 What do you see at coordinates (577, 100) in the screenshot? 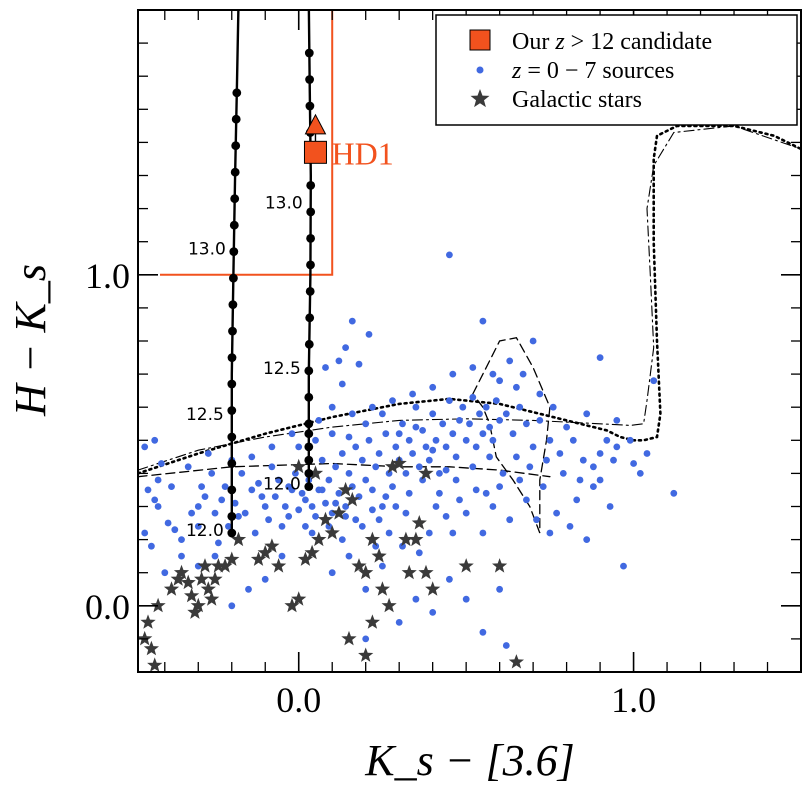
I see `legend-star-label: Galactic stars` at bounding box center [577, 100].